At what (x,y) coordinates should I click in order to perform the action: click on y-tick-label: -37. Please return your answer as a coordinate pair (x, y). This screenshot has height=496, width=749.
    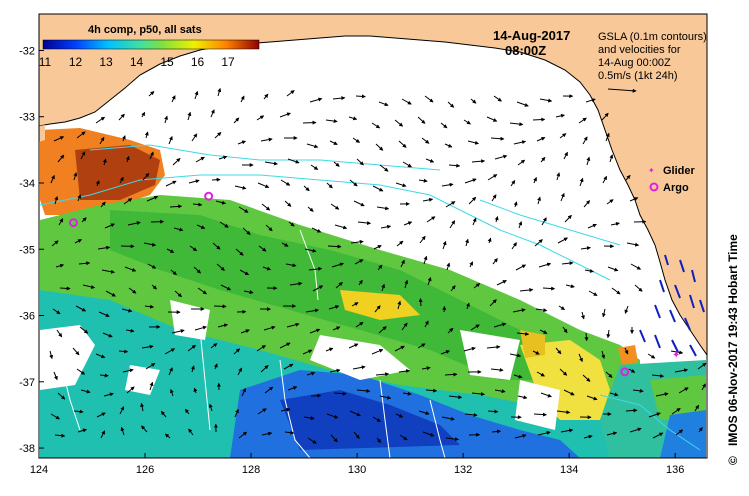
    Looking at the image, I should click on (27, 383).